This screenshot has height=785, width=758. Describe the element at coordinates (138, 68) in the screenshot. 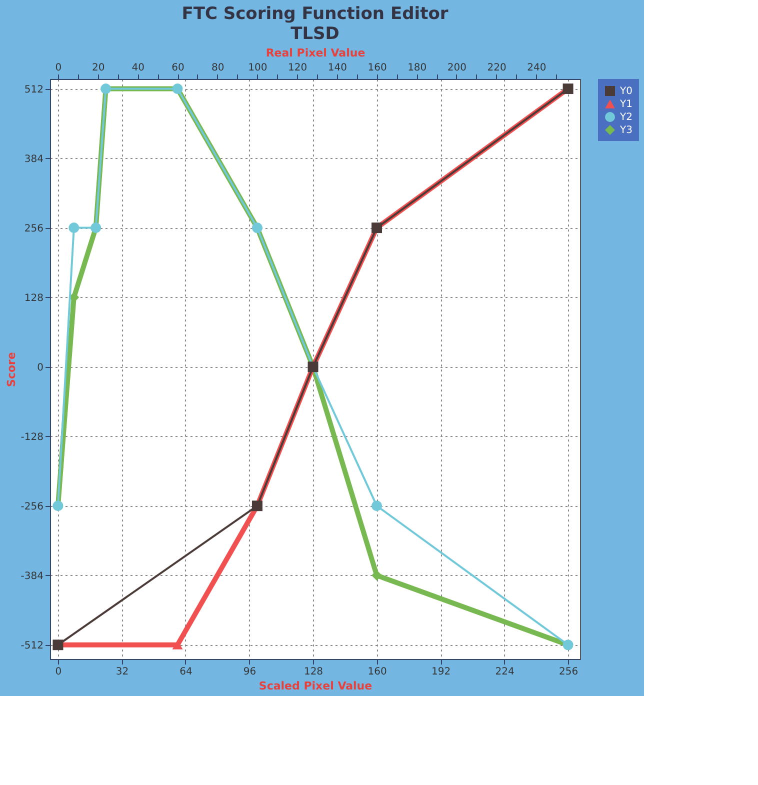

I see `x2-tick-label: 40` at that location.